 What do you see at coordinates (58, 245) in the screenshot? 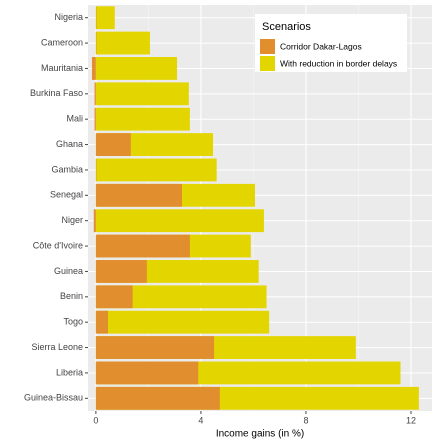
I see `y-tick-label: Côte d'Ivoire` at bounding box center [58, 245].